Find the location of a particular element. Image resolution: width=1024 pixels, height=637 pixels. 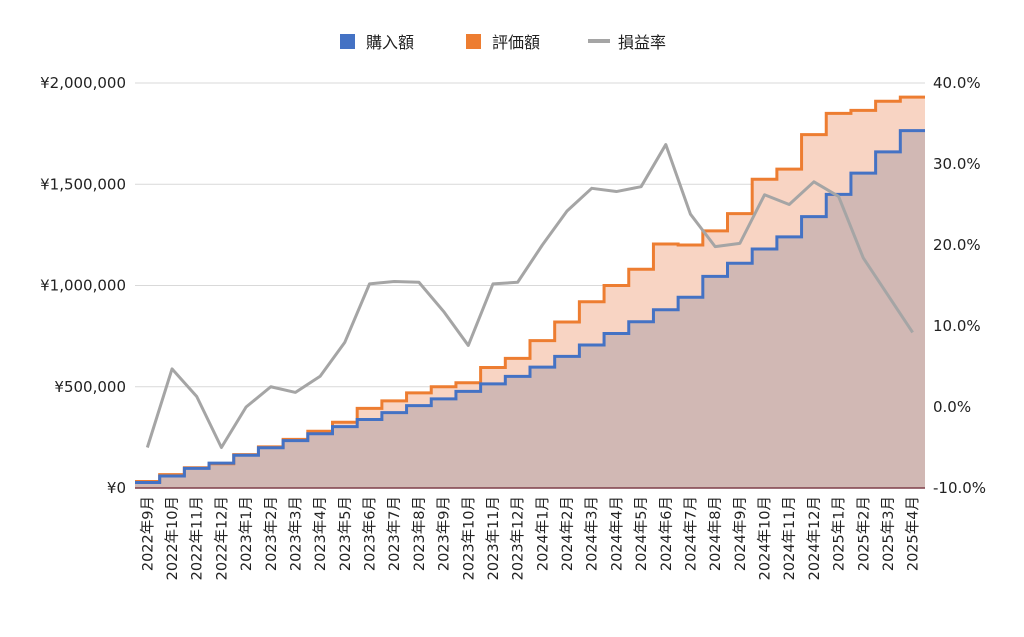

x-tick-label: 2023年6月 is located at coordinates (370, 533).